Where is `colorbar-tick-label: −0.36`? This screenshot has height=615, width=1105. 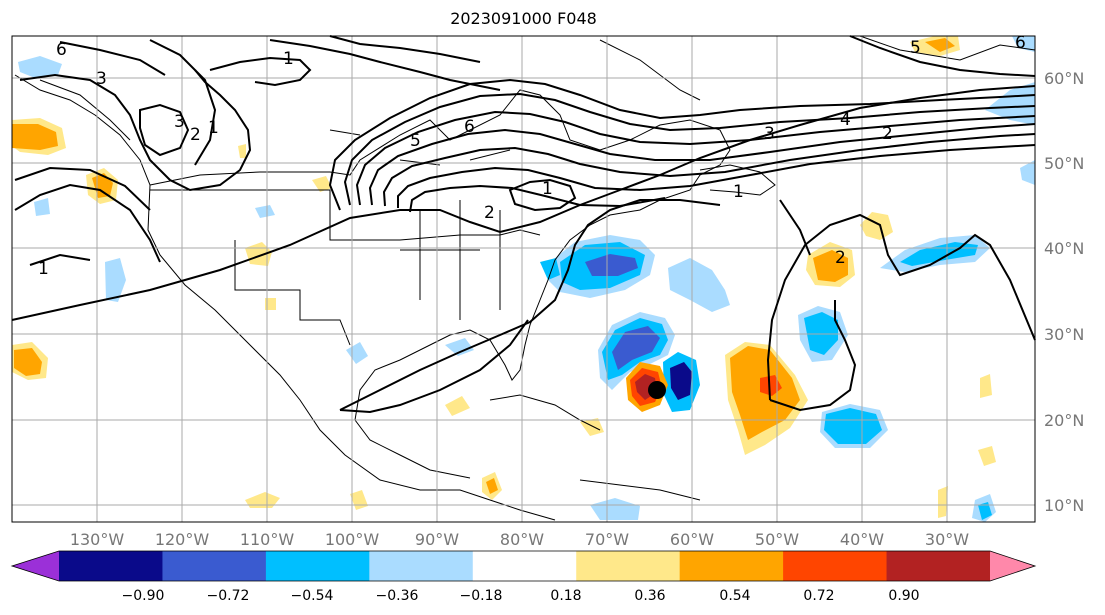 colorbar-tick-label: −0.36 is located at coordinates (397, 596).